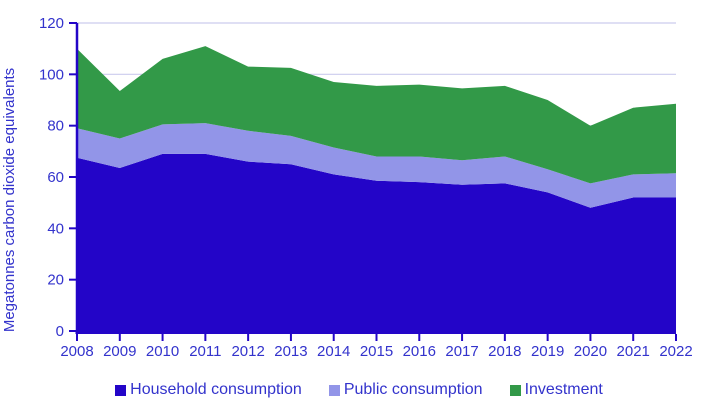 Image resolution: width=718 pixels, height=416 pixels. I want to click on y-tick-label-60: 60, so click(55, 177).